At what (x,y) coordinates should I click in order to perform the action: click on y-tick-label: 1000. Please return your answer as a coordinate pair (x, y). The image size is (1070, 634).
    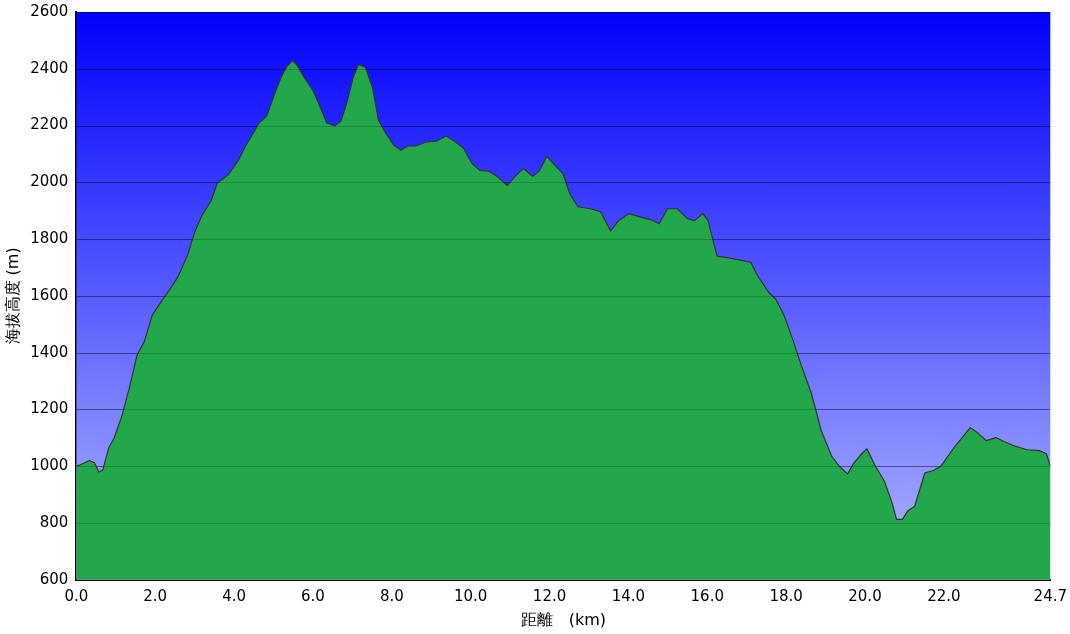
    Looking at the image, I should click on (49, 465).